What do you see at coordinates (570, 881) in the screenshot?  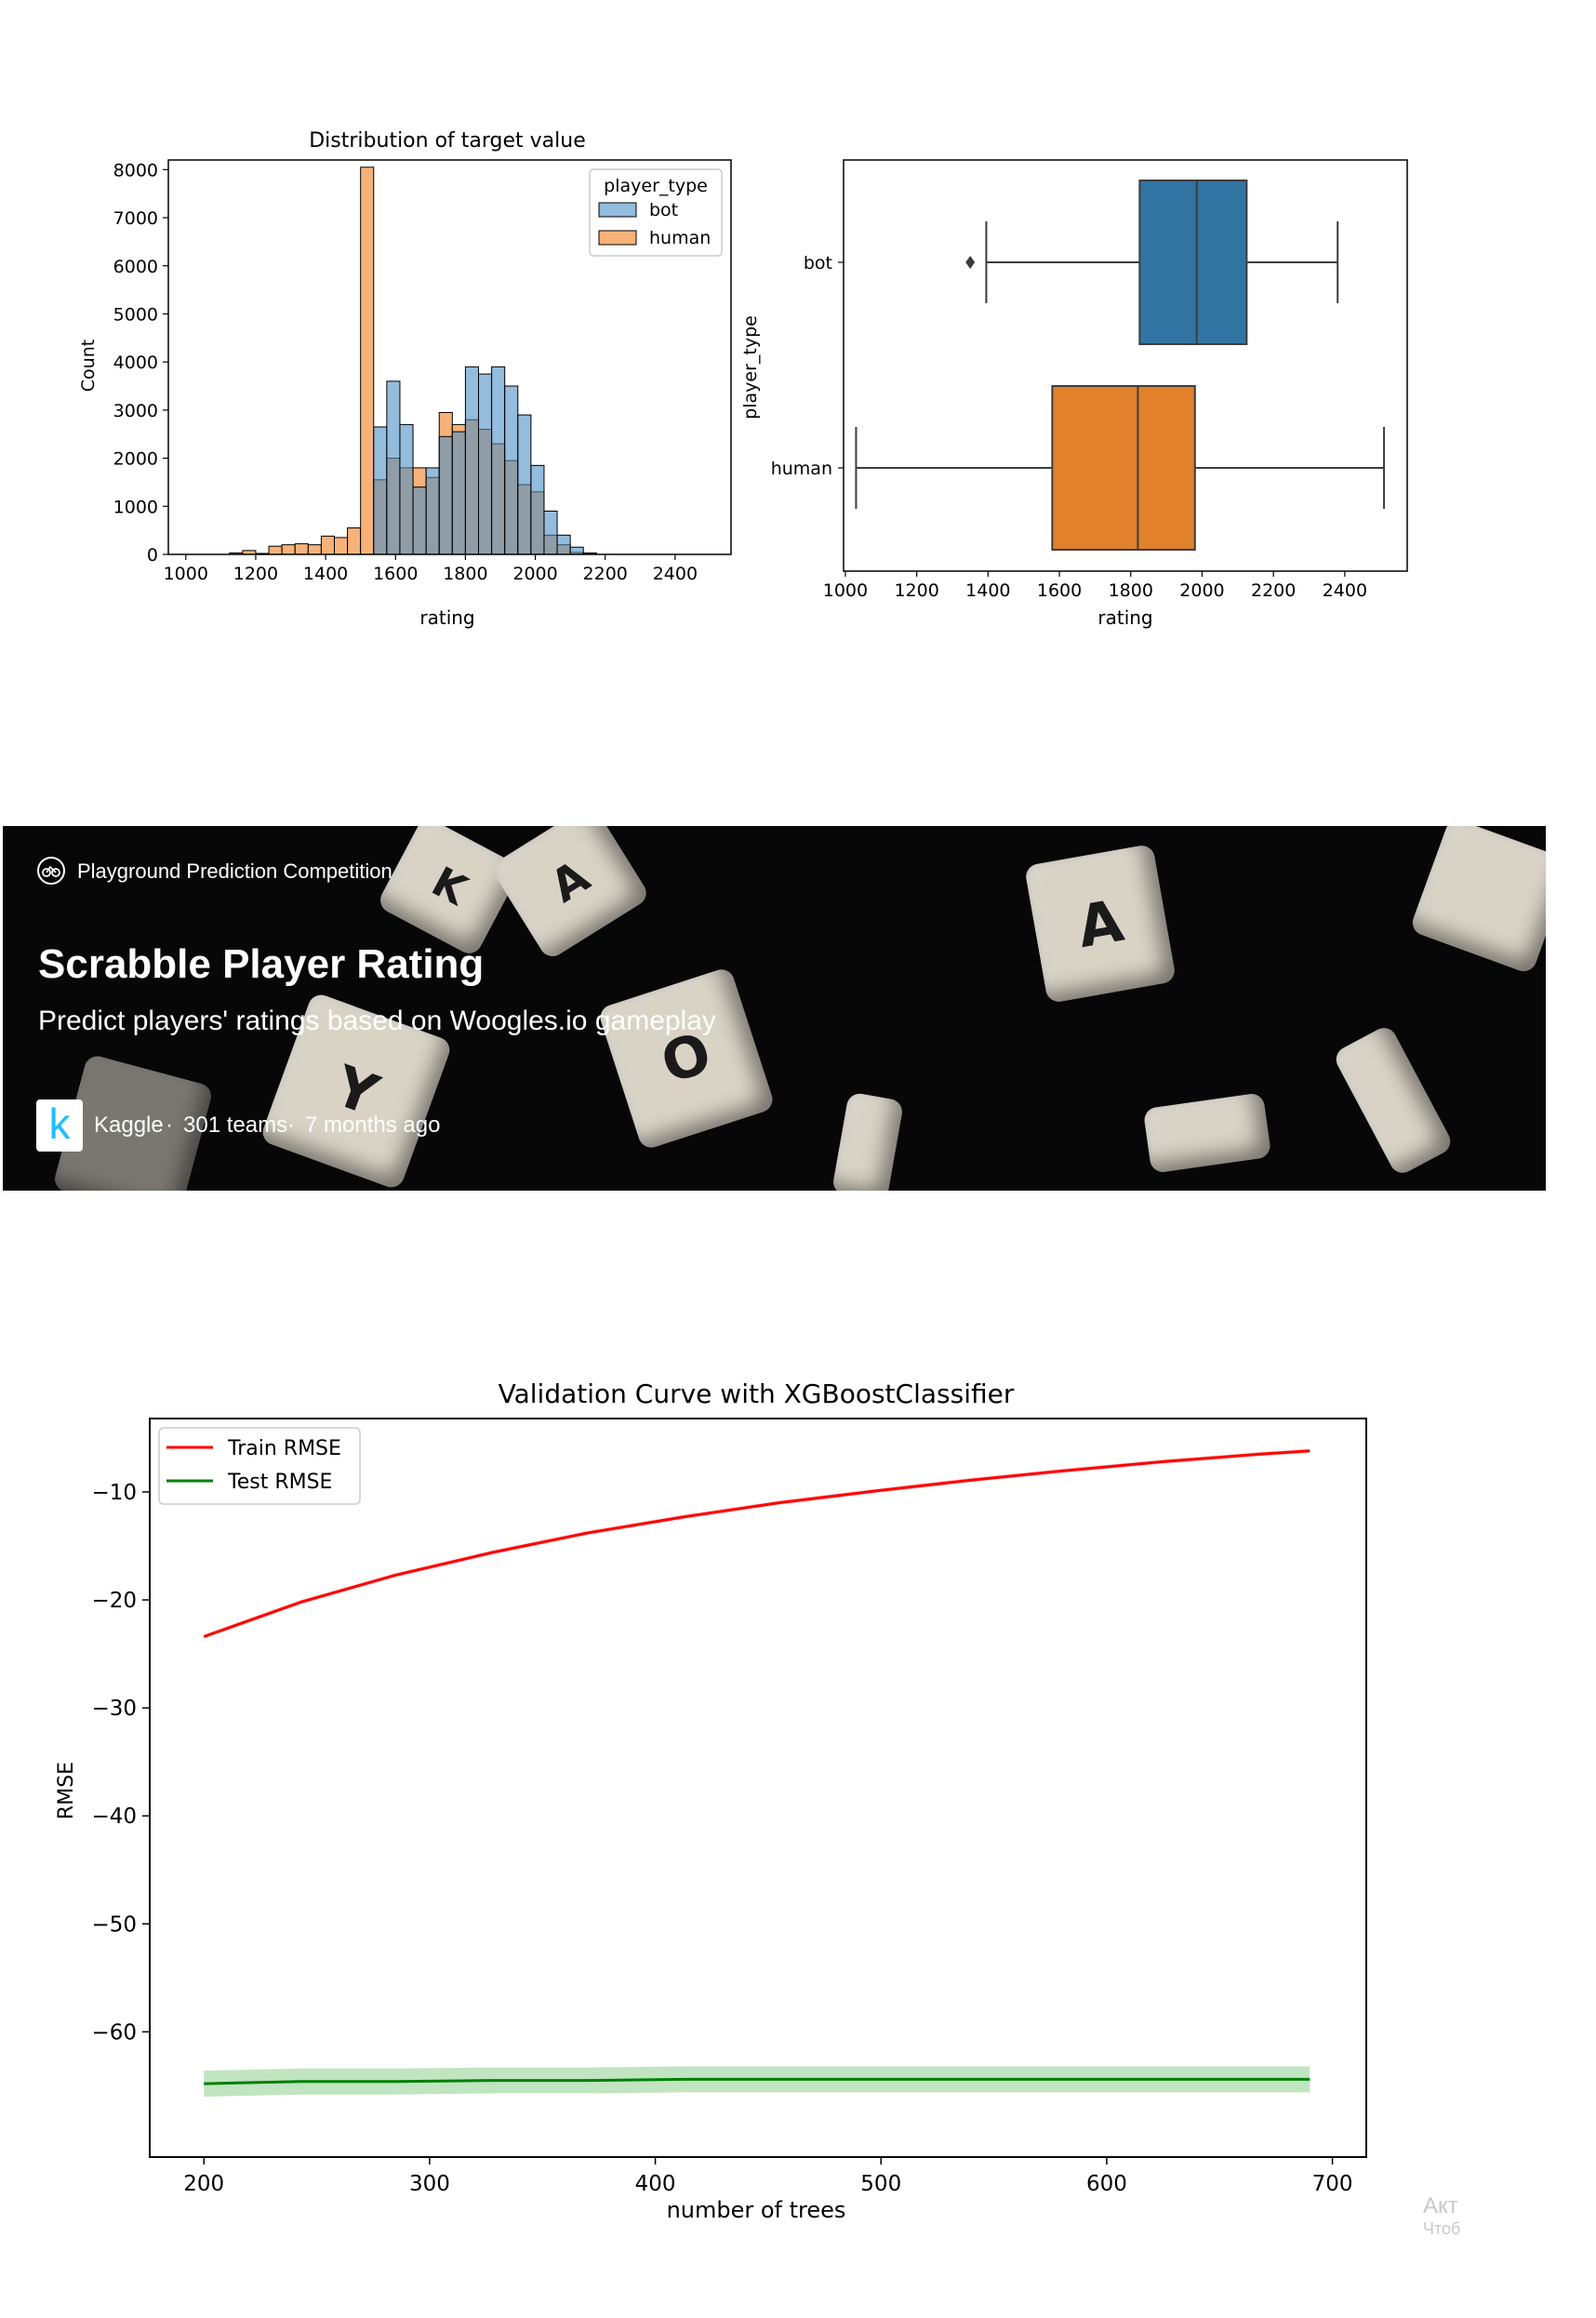 I see `tile-a-letter: A` at bounding box center [570, 881].